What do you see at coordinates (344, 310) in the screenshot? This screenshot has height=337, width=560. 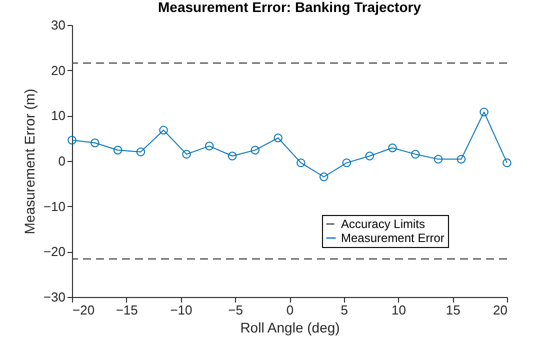 I see `x-tick-label: 5` at bounding box center [344, 310].